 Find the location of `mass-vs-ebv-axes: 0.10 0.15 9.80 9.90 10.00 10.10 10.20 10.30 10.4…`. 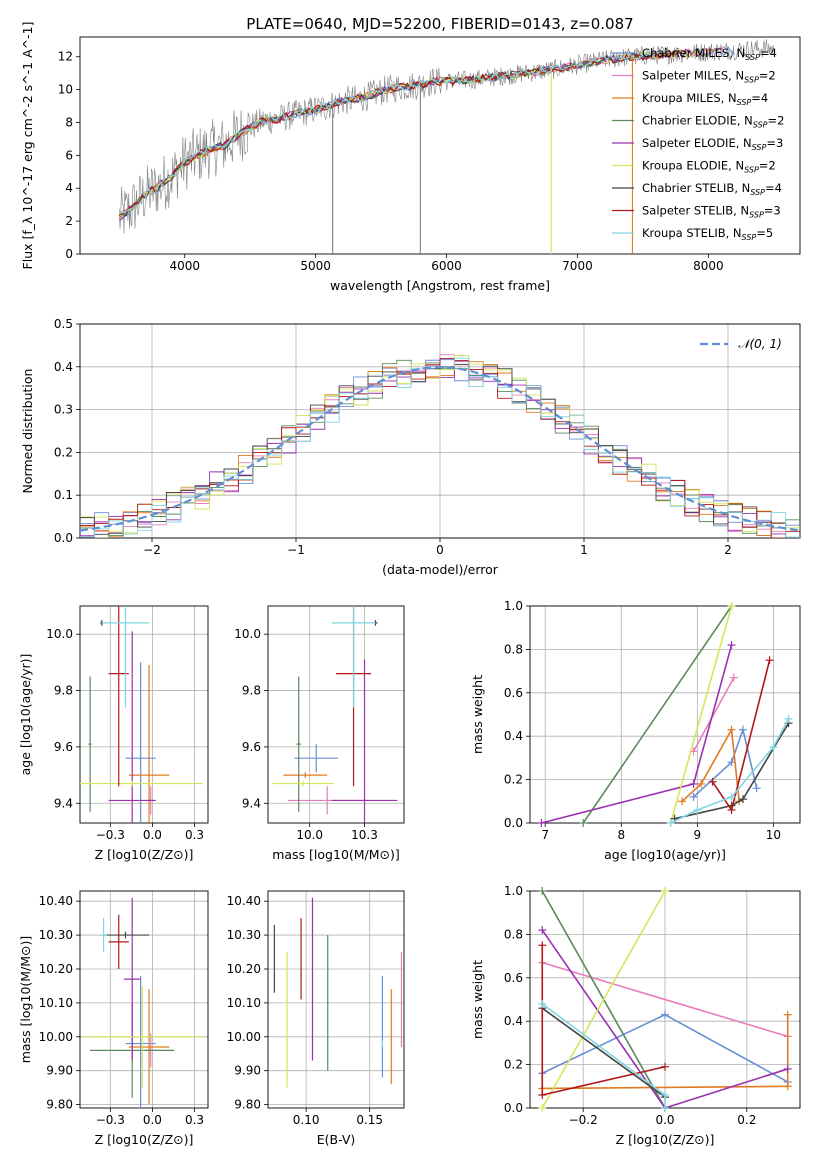

mass-vs-ebv-axes: 0.10 0.15 9.80 9.90 10.00 10.10 10.20 10.30 10.4… is located at coordinates (316, 1018).